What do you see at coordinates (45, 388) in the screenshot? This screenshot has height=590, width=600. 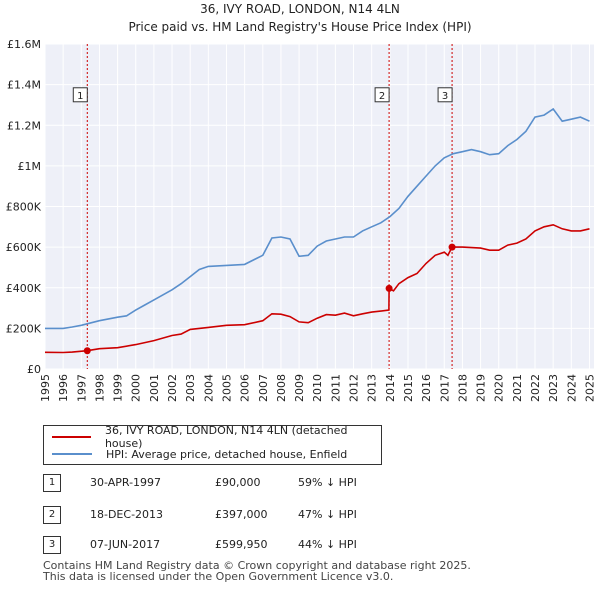 I see `x-tick-label: 1995` at bounding box center [45, 388].